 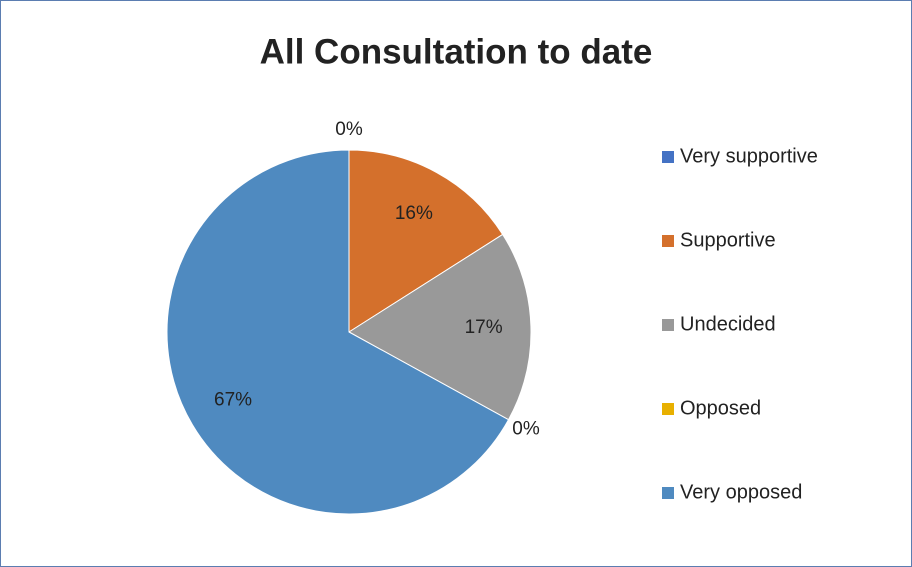 I want to click on legend-label: Opposed, so click(x=720, y=408).